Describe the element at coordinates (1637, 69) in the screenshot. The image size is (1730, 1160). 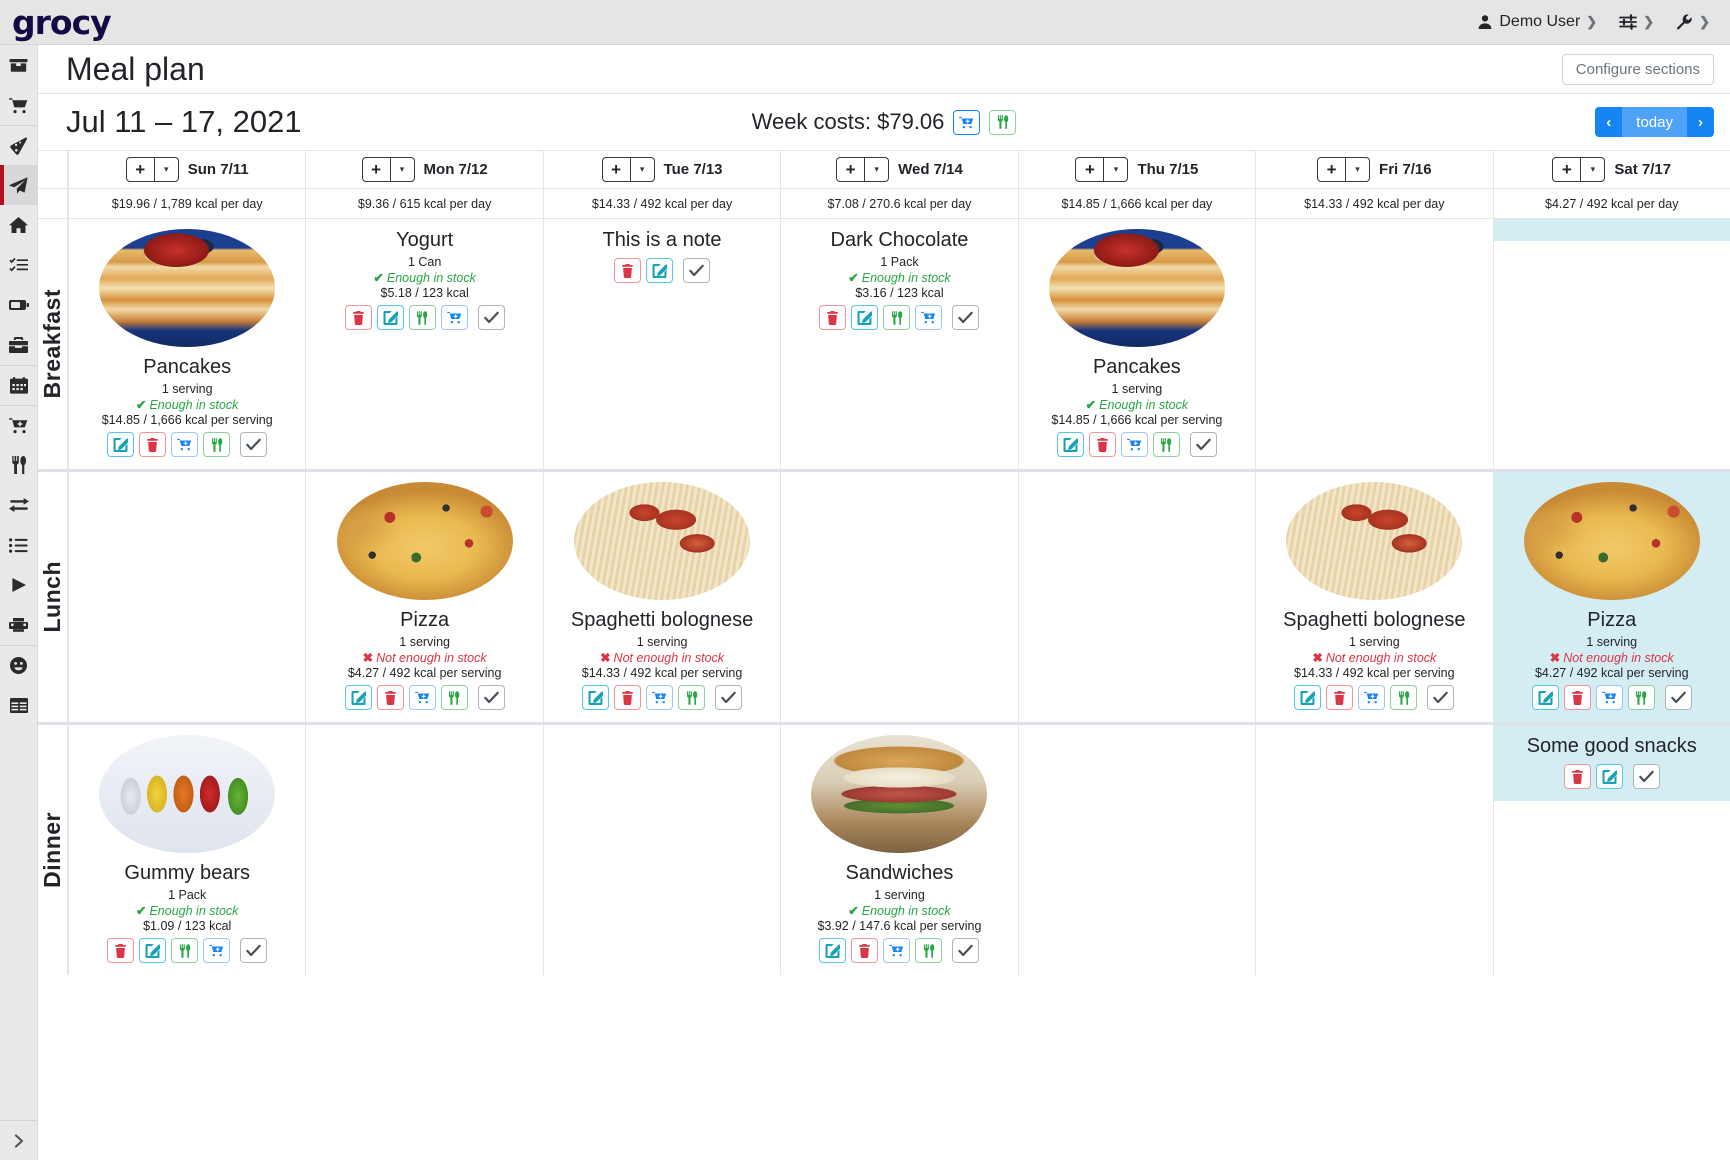
I see `configure-sections-button: Configure sections` at that location.